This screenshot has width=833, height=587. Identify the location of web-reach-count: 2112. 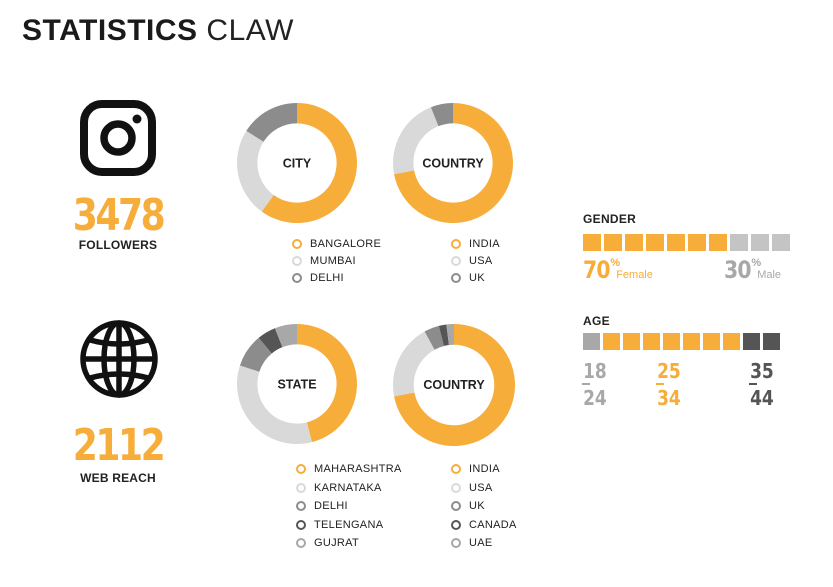
(119, 445).